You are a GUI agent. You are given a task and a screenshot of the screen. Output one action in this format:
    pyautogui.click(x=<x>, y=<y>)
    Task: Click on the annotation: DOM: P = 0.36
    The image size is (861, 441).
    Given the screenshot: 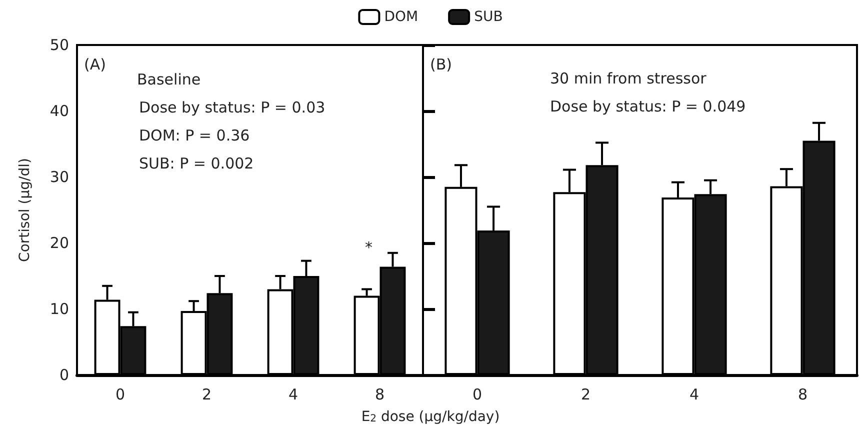 What is the action you would take?
    pyautogui.click(x=194, y=135)
    